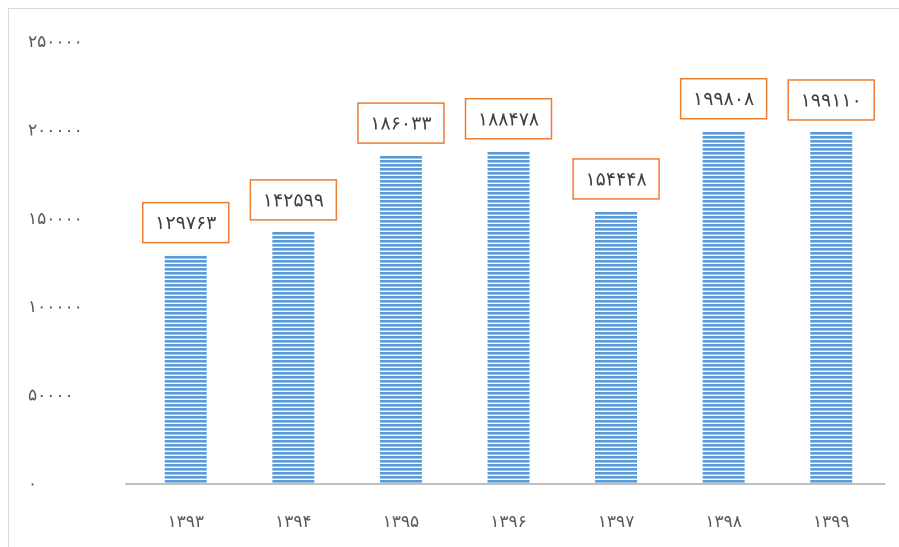 This screenshot has width=899, height=547. Describe the element at coordinates (55, 219) in the screenshot. I see `y-tick-label: ۱۵۰۰۰۰` at that location.